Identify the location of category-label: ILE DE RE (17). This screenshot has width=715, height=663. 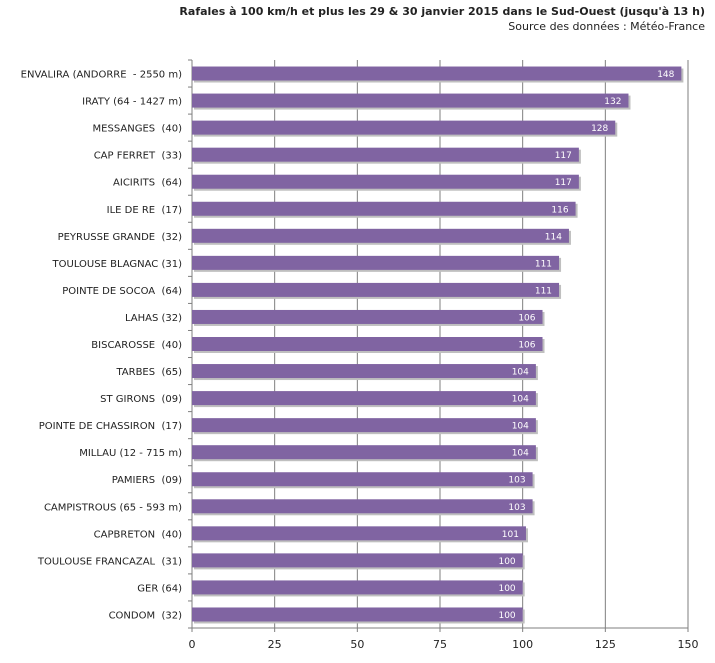
(144, 210).